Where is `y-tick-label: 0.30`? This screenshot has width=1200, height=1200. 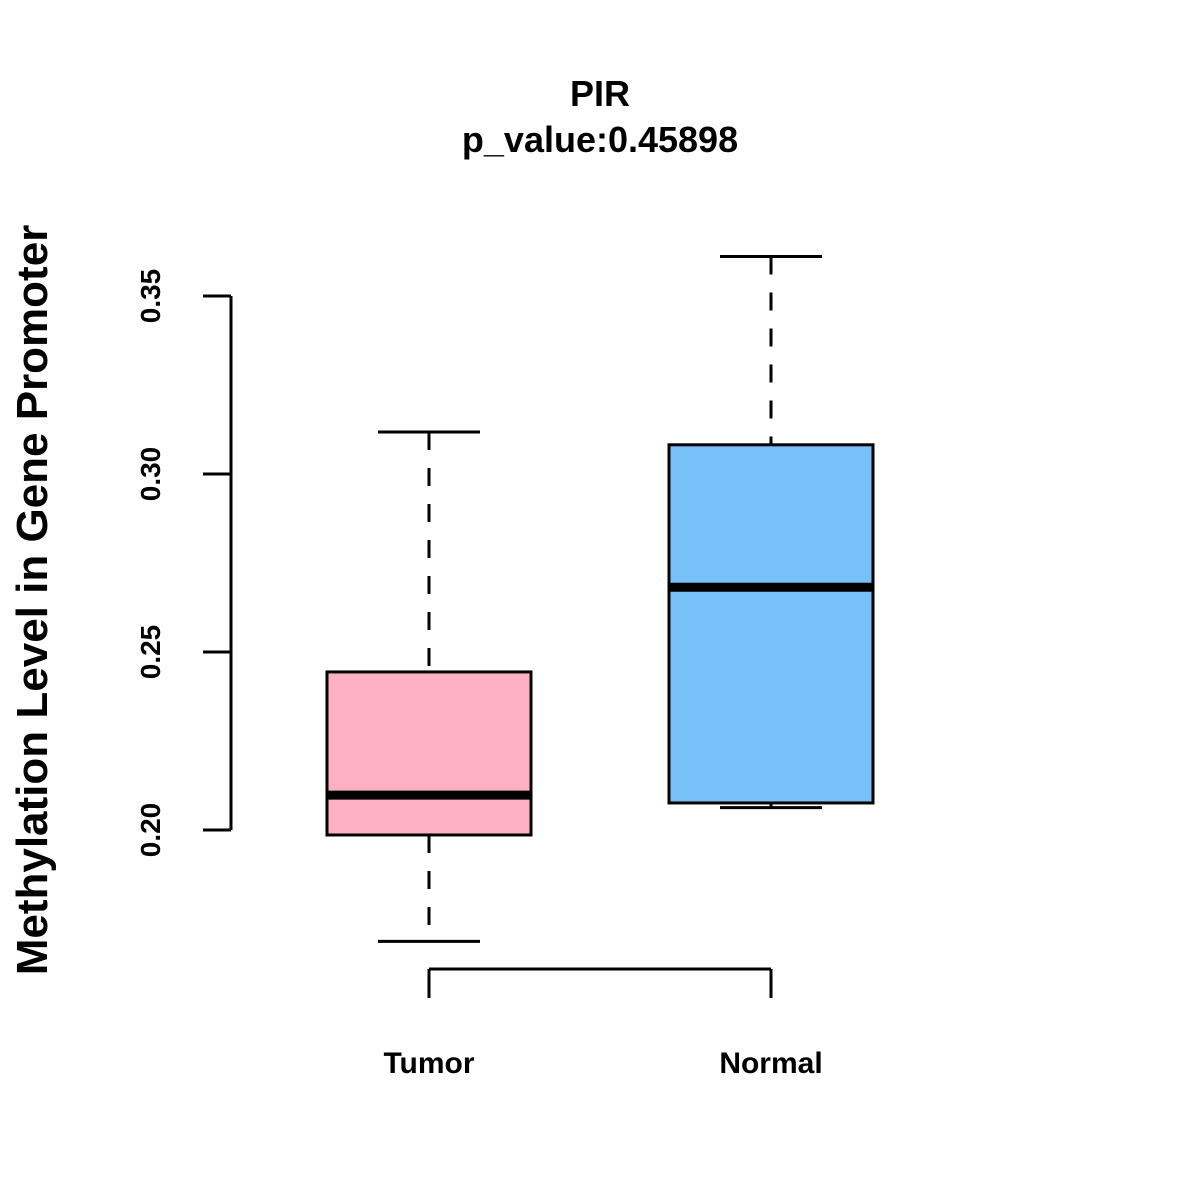 y-tick-label: 0.30 is located at coordinates (150, 474).